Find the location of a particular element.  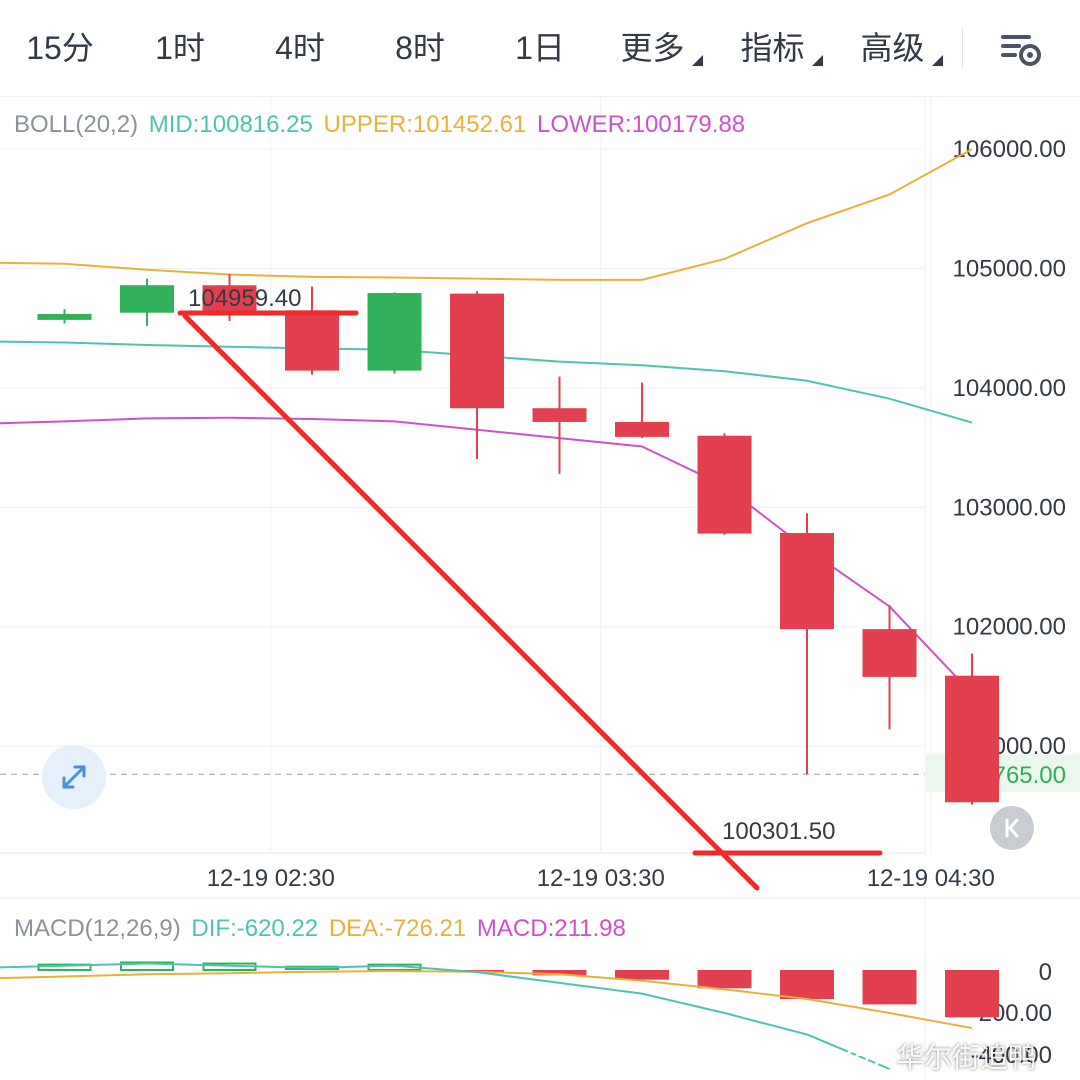

chart-settings-button is located at coordinates (1020, 48).